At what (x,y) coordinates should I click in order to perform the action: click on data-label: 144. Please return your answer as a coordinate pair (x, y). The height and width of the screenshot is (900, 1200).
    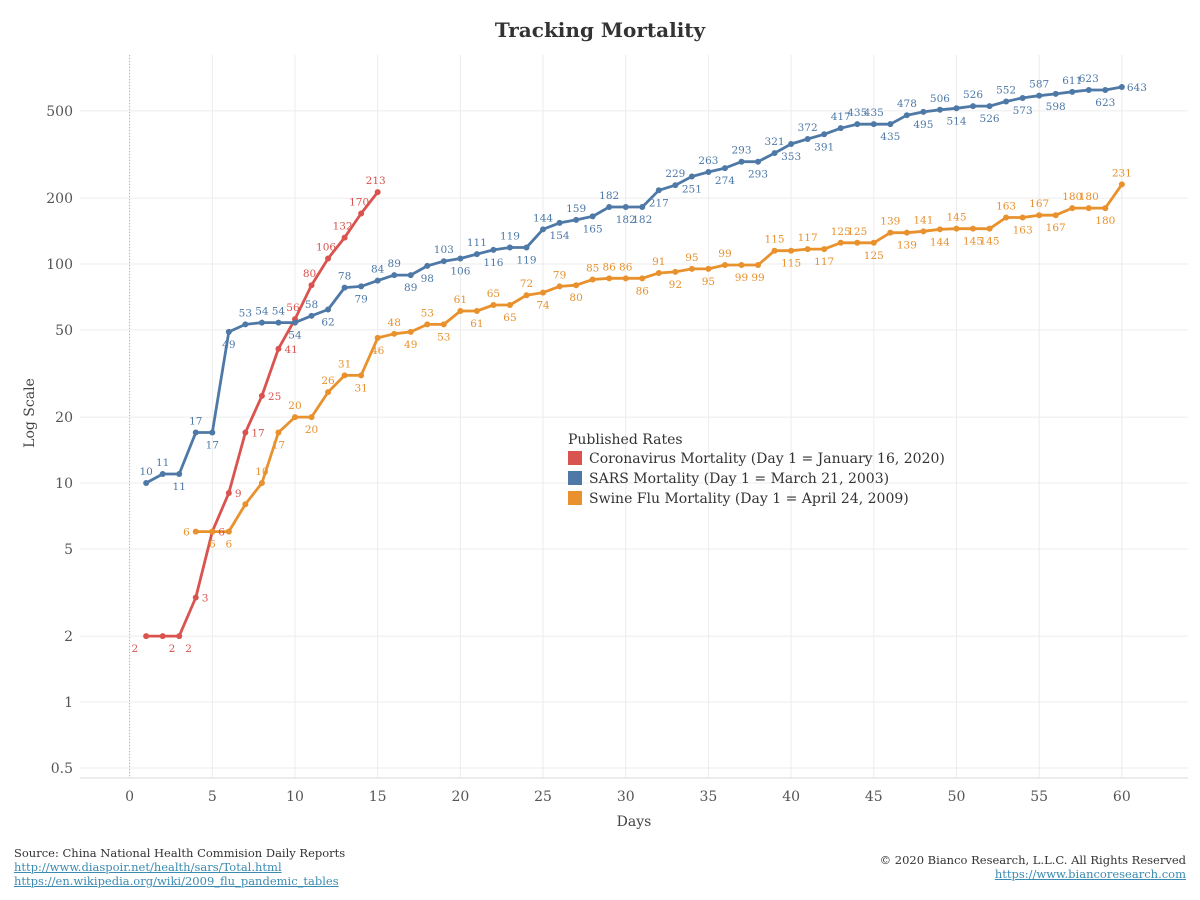
    Looking at the image, I should click on (543, 218).